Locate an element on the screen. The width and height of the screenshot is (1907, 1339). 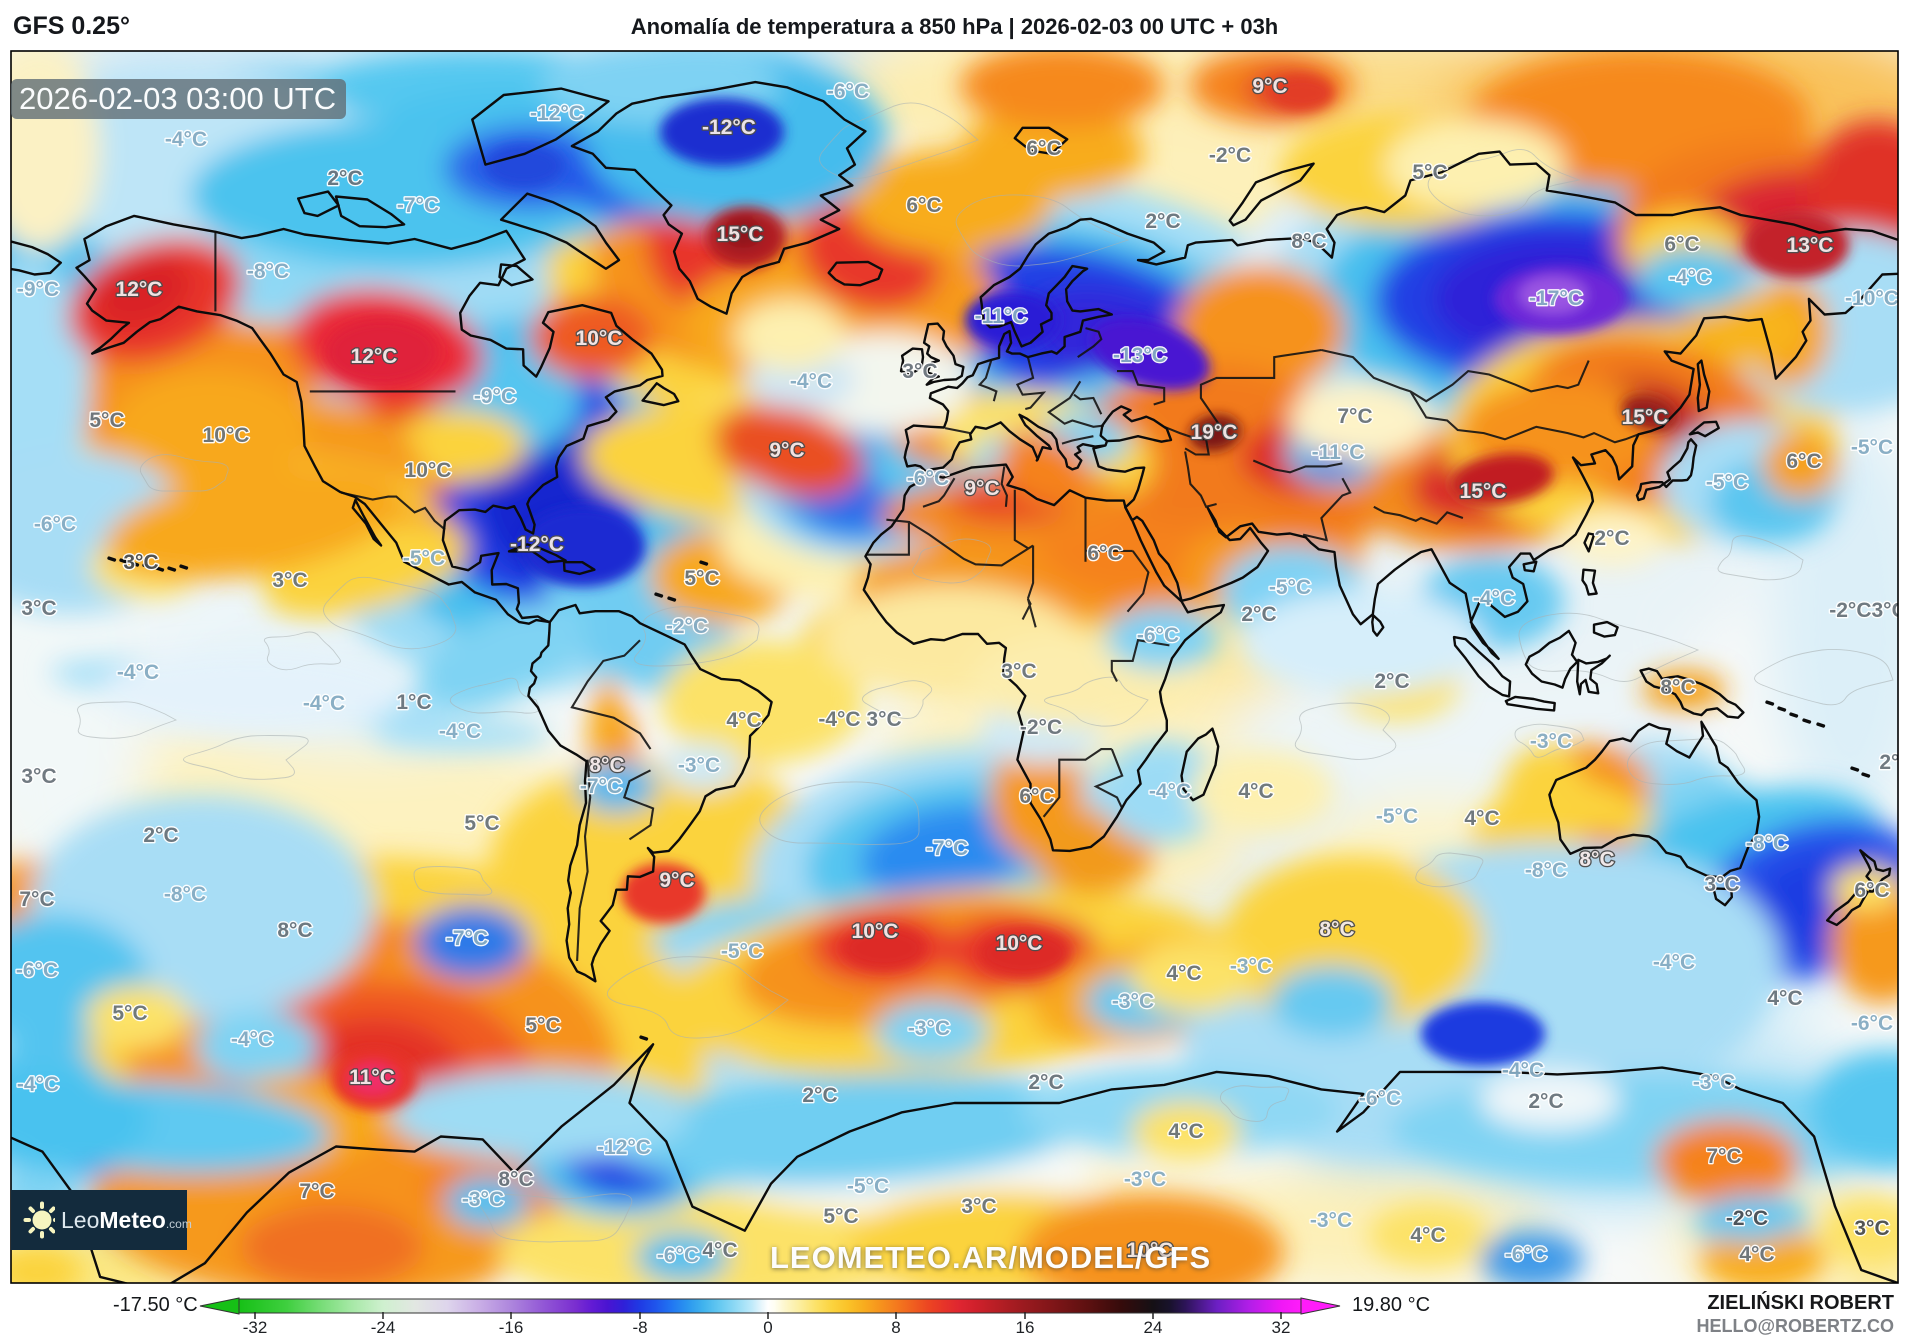
svg-text: -13°C is located at coordinates (1140, 355).